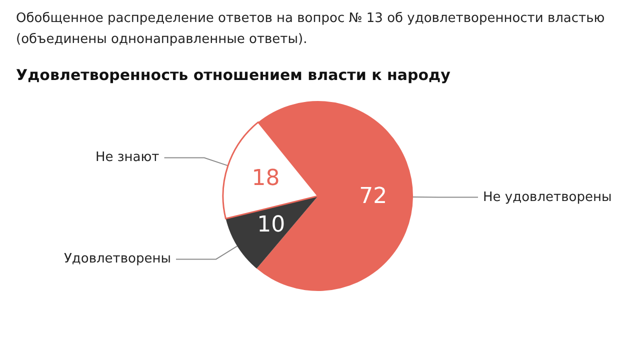  What do you see at coordinates (127, 158) in the screenshot?
I see `slice-label: Не знают` at bounding box center [127, 158].